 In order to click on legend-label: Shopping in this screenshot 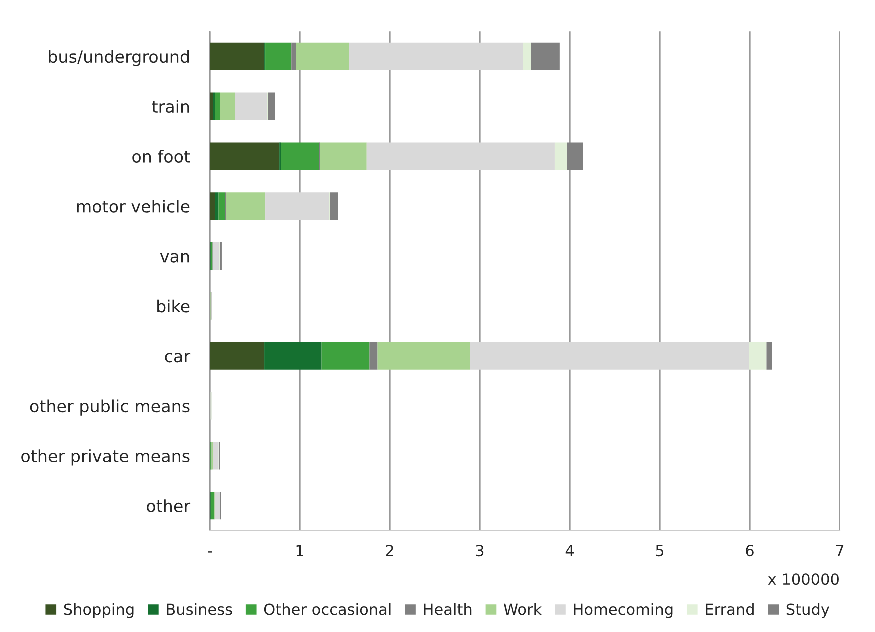, I will do `click(99, 610)`.